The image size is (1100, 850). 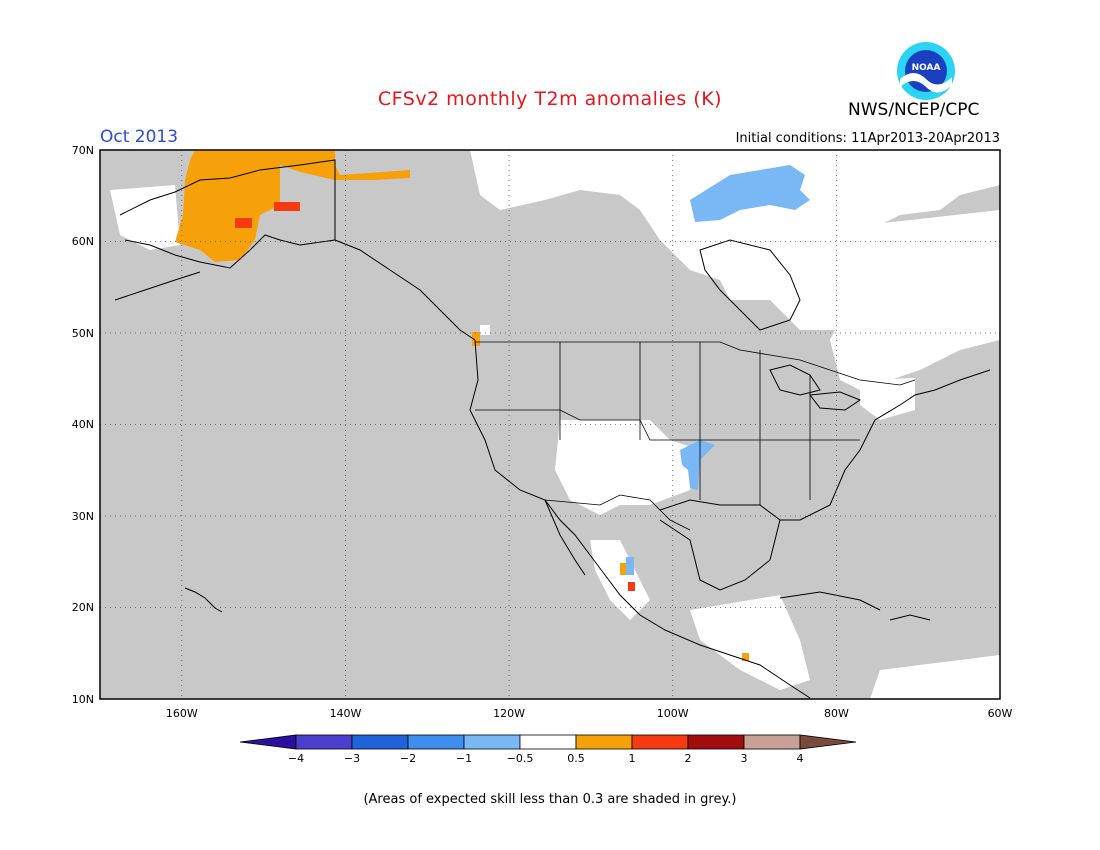 I want to click on lon-label: 100W, so click(x=673, y=713).